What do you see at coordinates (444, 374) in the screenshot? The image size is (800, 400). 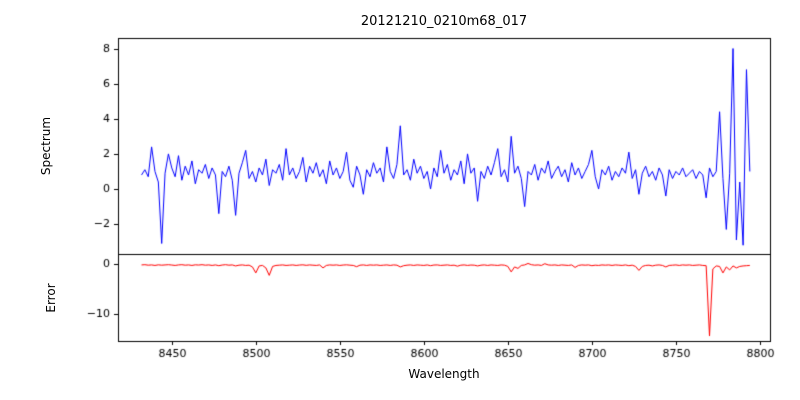 I see `x-axis-label: Wavelength` at bounding box center [444, 374].